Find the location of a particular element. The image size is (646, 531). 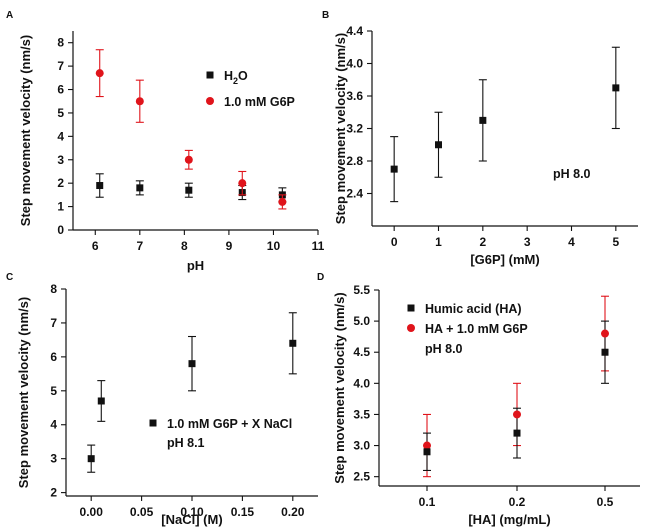

panel-a-y-tick-label: 4 is located at coordinates (60, 136).